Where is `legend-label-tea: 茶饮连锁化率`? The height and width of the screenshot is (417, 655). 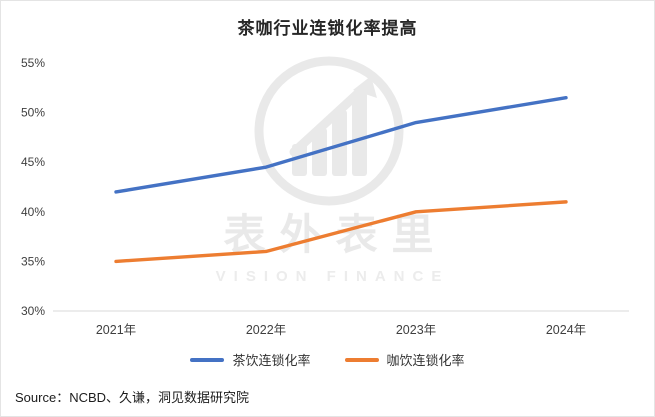 legend-label-tea: 茶饮连锁化率 is located at coordinates (271, 360).